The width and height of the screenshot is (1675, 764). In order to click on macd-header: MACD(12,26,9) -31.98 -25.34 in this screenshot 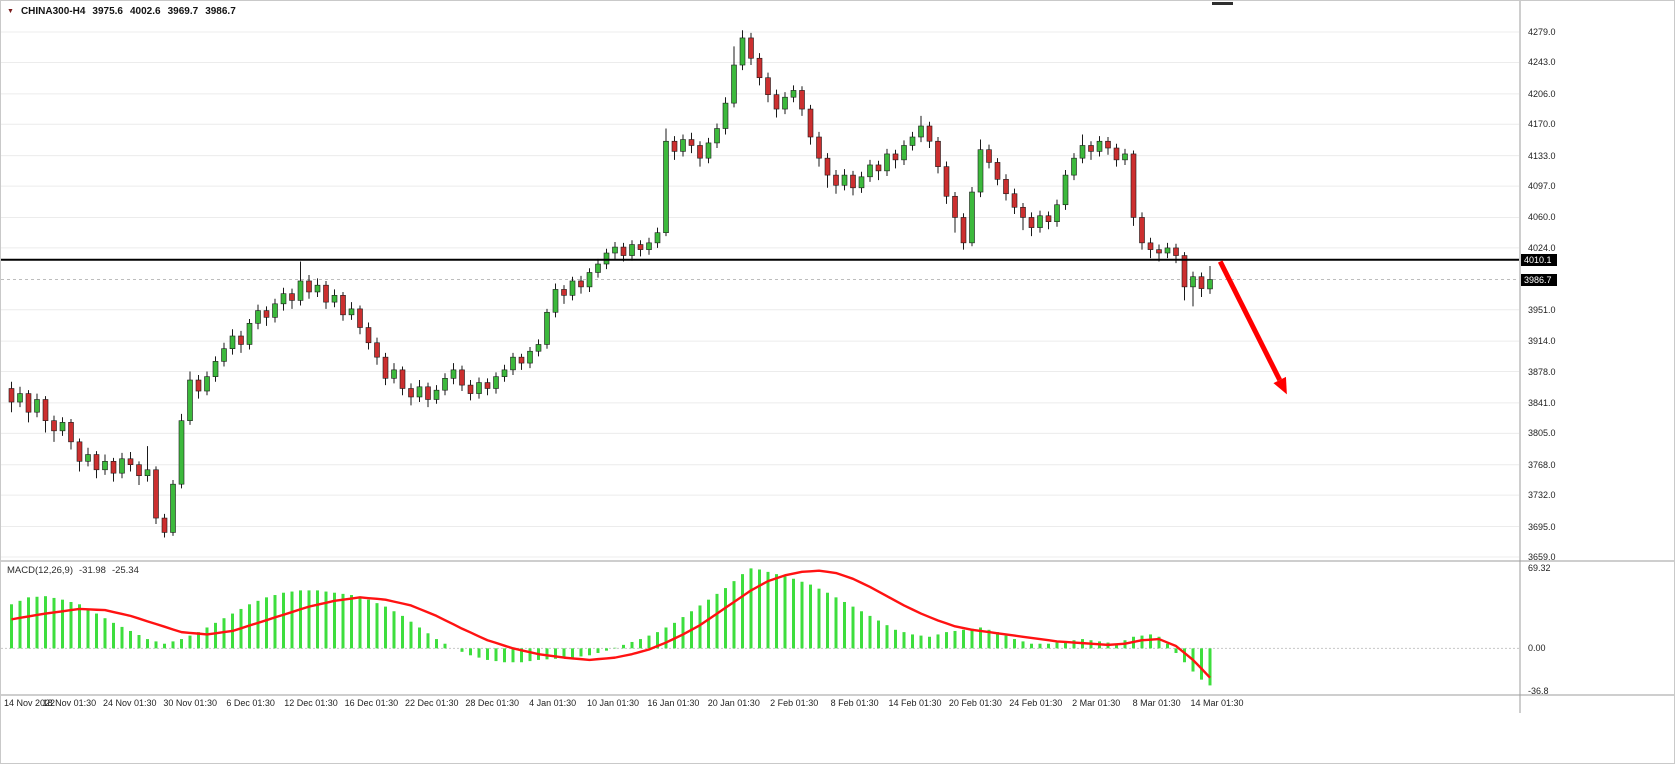, I will do `click(73, 570)`.